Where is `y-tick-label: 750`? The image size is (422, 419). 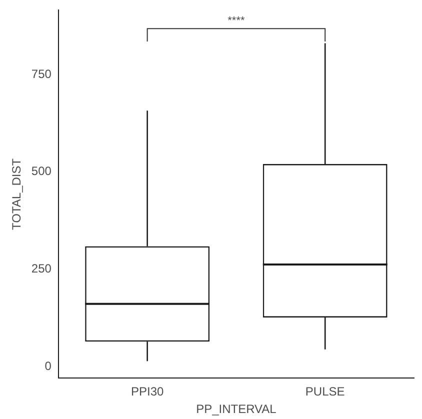
y-tick-label: 750 is located at coordinates (41, 73).